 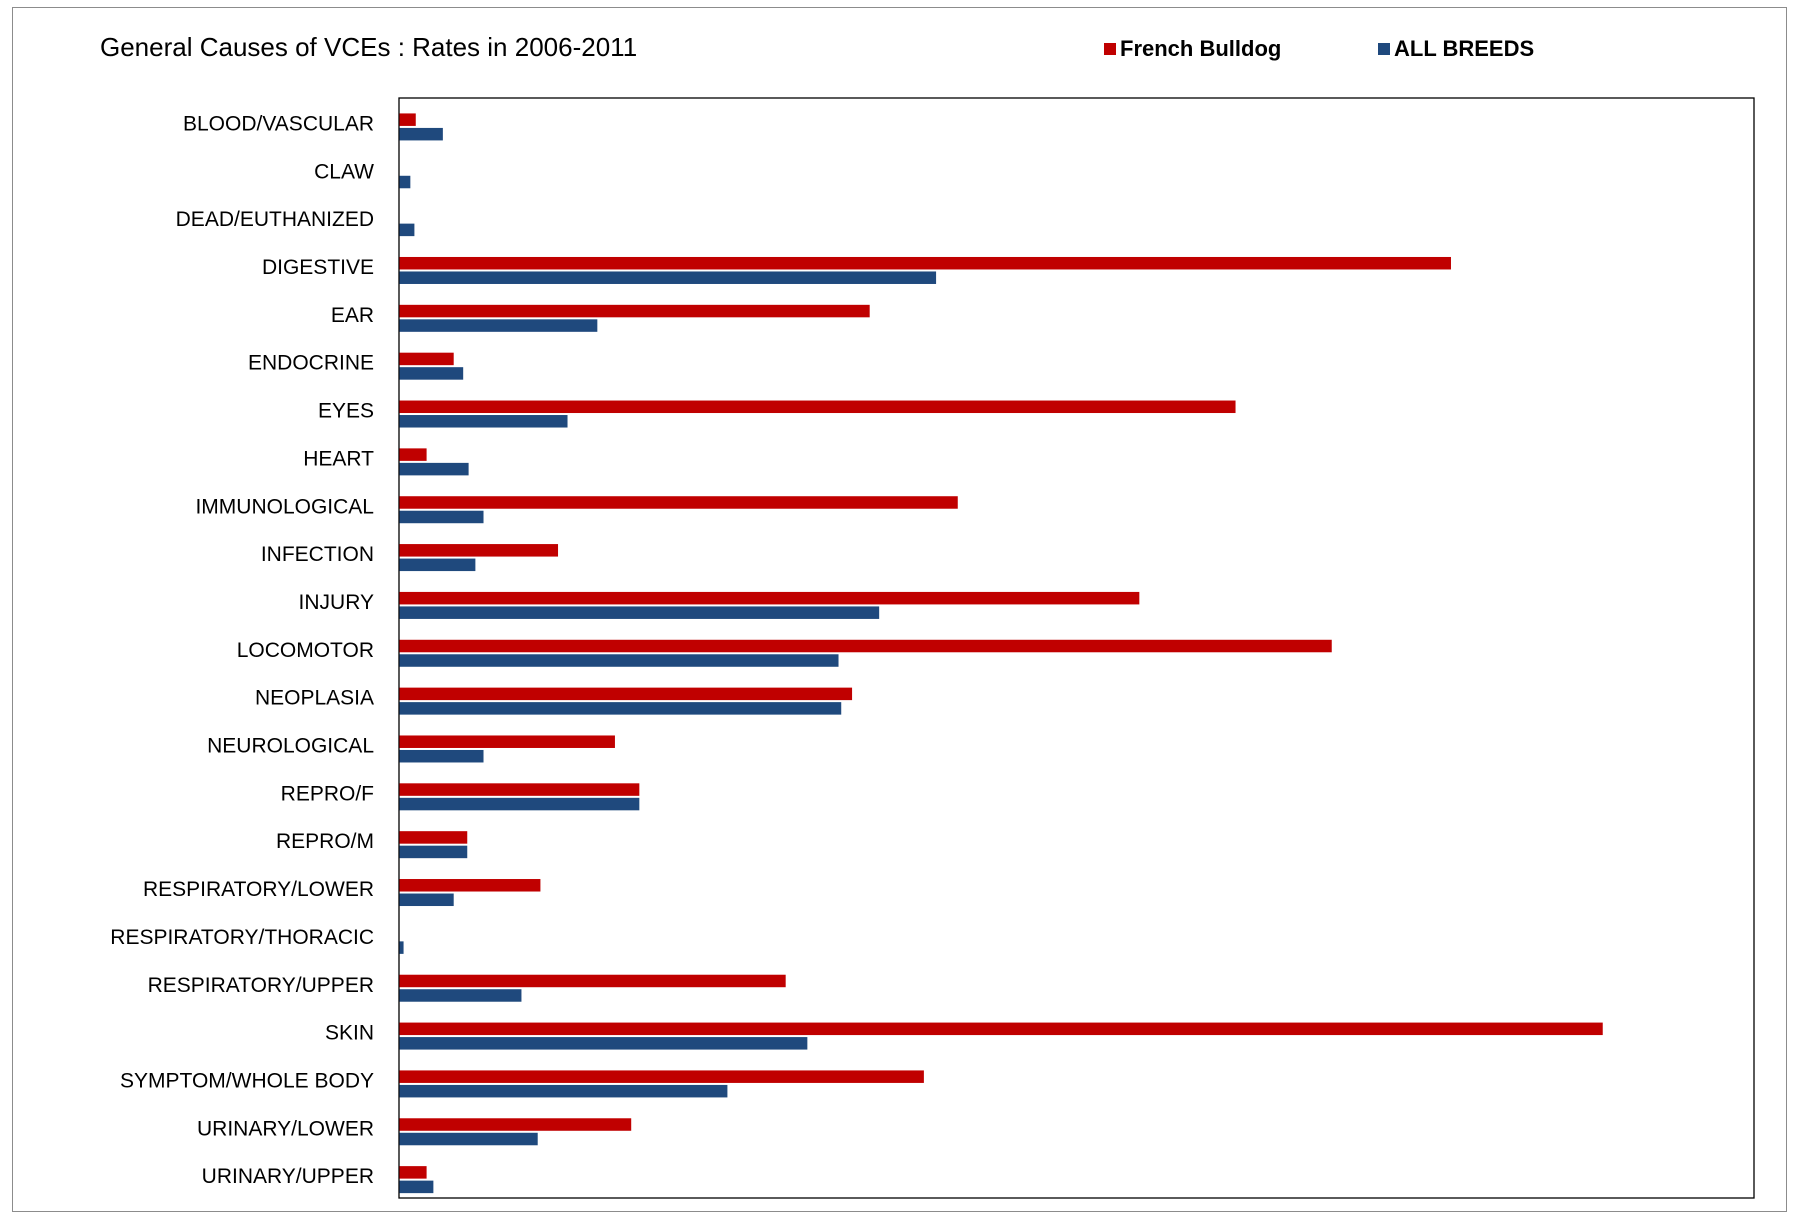 What do you see at coordinates (498, 325) in the screenshot?
I see `bar-all-breeds-ear` at bounding box center [498, 325].